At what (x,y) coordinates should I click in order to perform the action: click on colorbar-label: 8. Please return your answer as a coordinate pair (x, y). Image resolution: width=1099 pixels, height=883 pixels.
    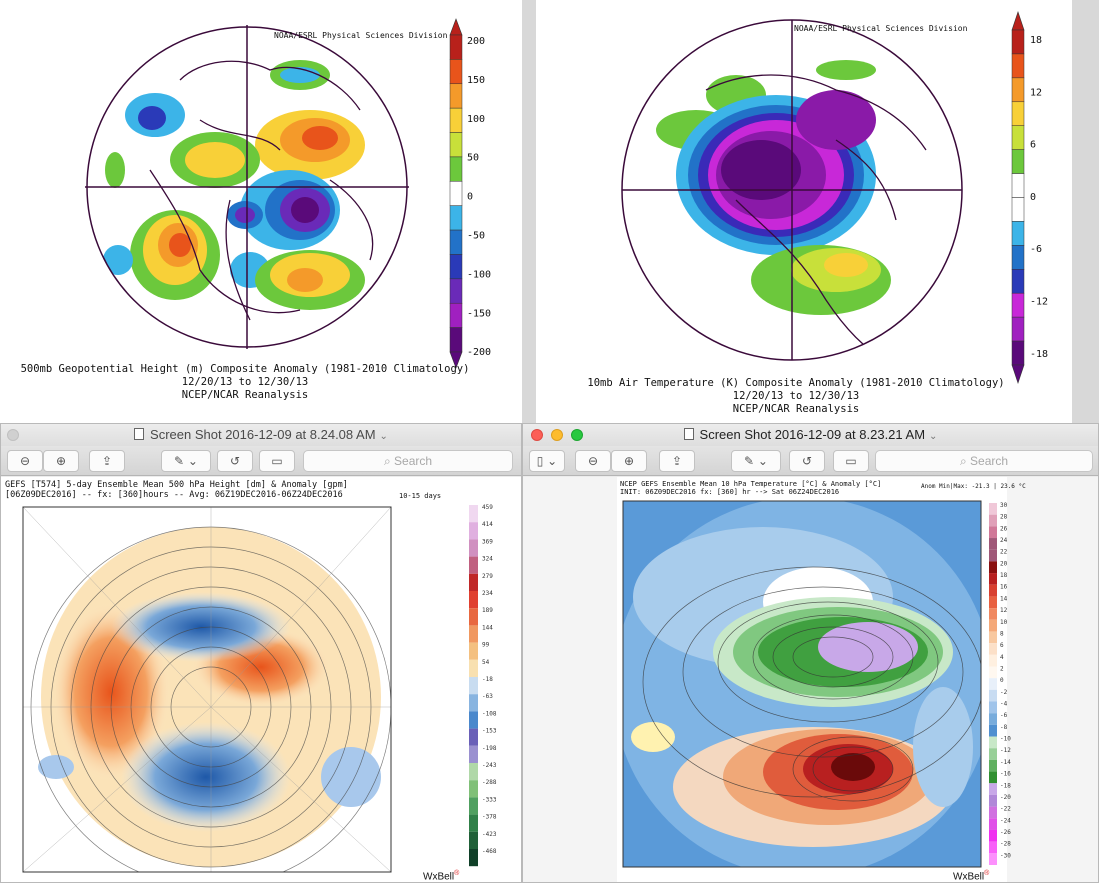
    Looking at the image, I should click on (1002, 633).